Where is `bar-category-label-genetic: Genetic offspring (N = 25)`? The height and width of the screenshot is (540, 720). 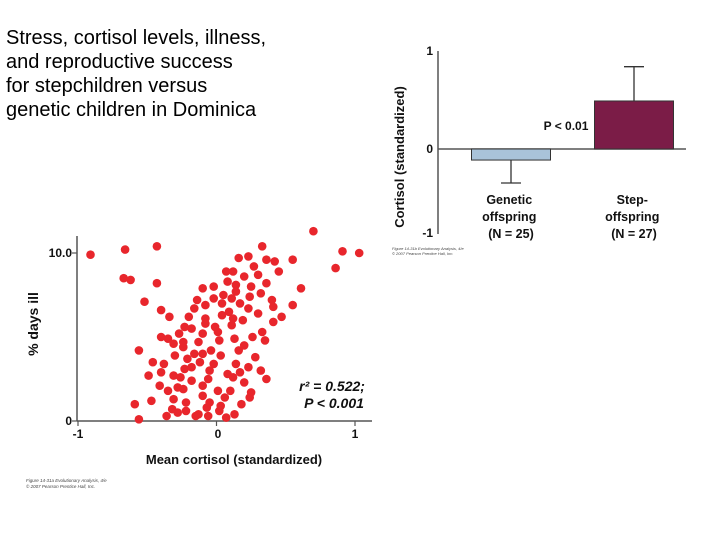
bar-category-label-genetic: Genetic offspring (N = 25) is located at coordinates (511, 217).